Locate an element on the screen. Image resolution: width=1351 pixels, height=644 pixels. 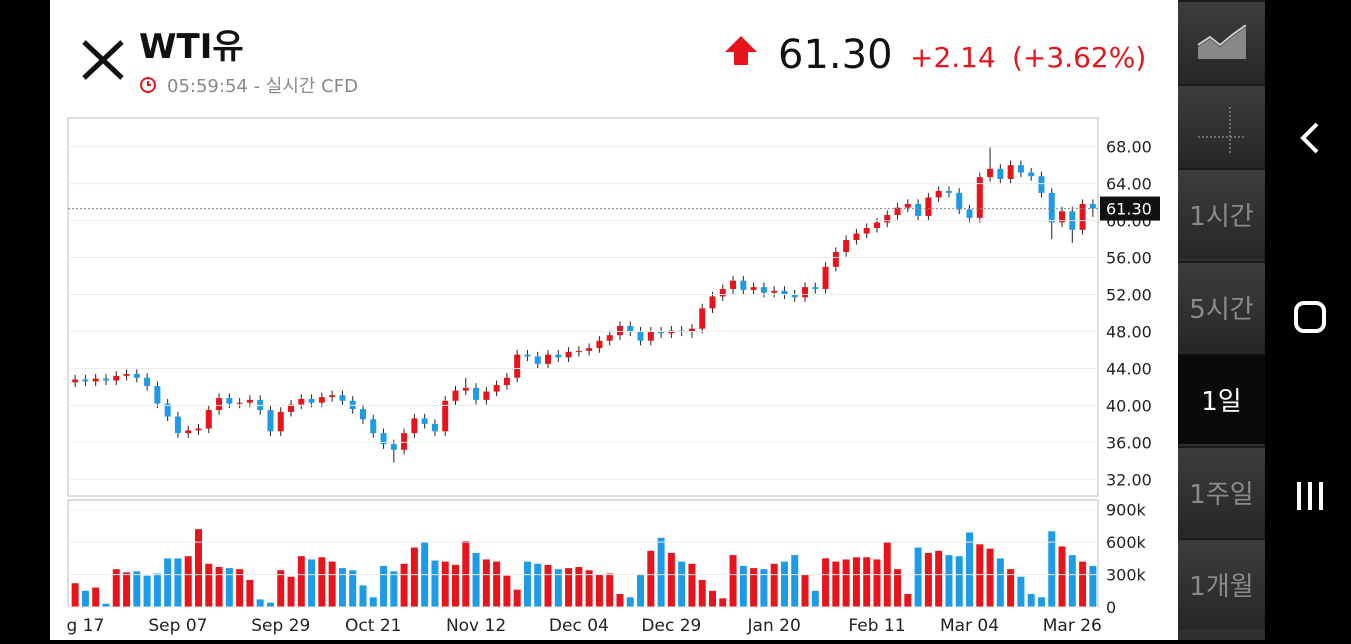
crosshair-icon is located at coordinates (1221, 131).